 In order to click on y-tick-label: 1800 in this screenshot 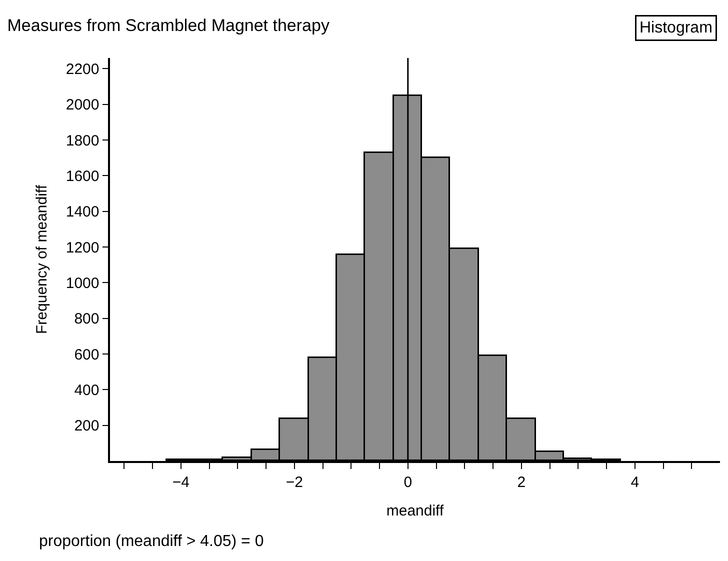, I will do `click(83, 141)`.